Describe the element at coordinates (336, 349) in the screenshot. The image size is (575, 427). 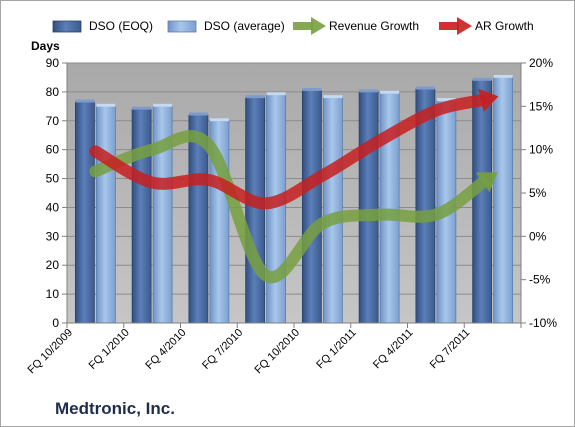
I see `x-tick-label: FQ 1/2011` at that location.